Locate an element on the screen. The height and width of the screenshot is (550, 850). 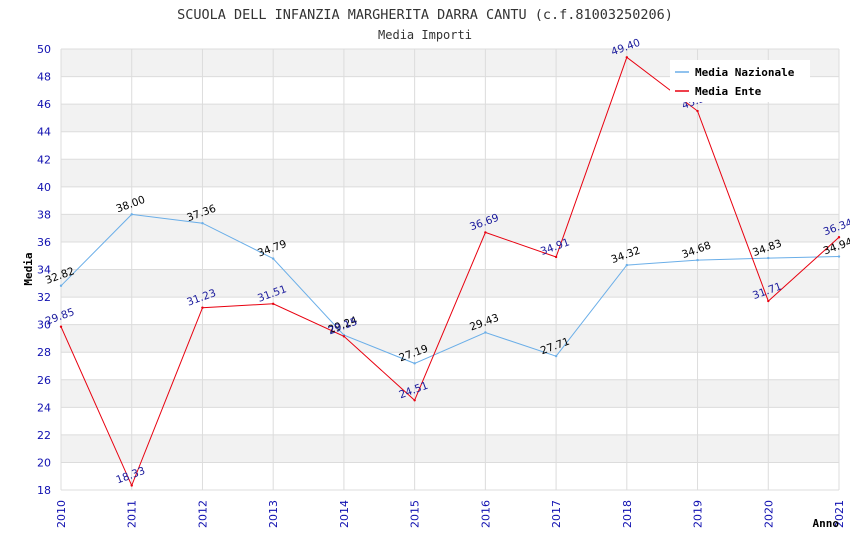
legend-box is located at coordinates (740, 81).